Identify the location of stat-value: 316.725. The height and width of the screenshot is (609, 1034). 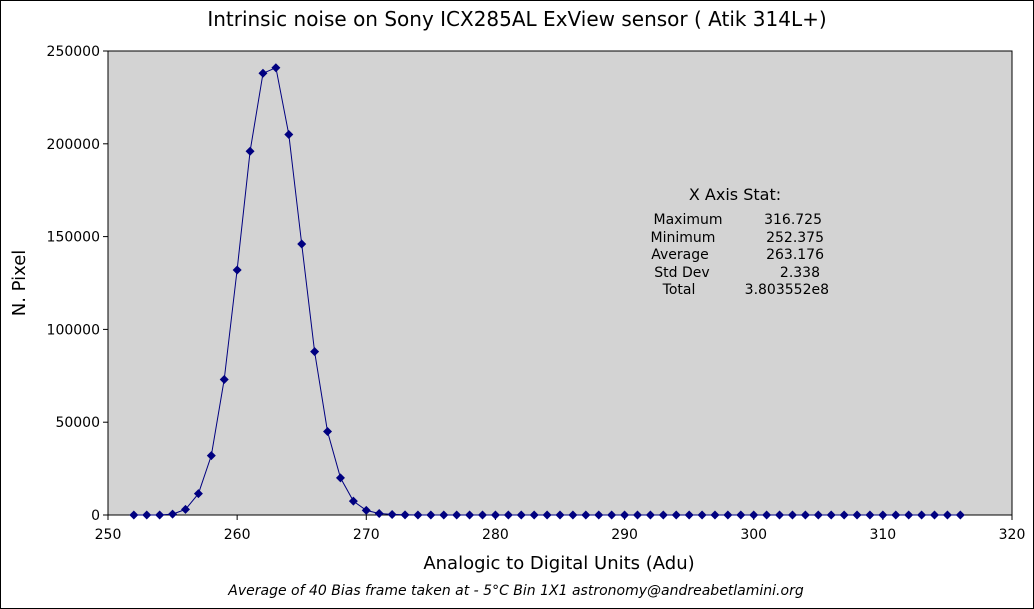
(793, 220).